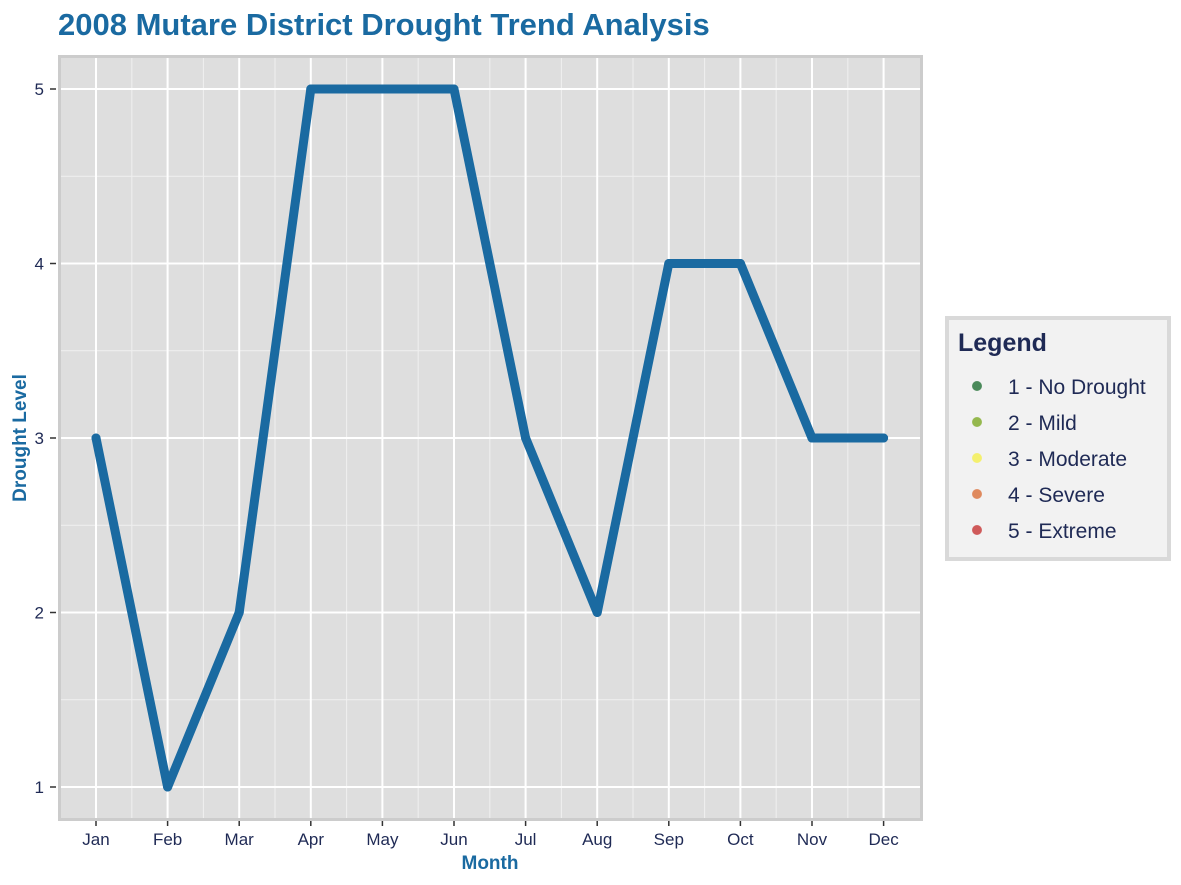  I want to click on x-tick-label: Nov, so click(812, 839).